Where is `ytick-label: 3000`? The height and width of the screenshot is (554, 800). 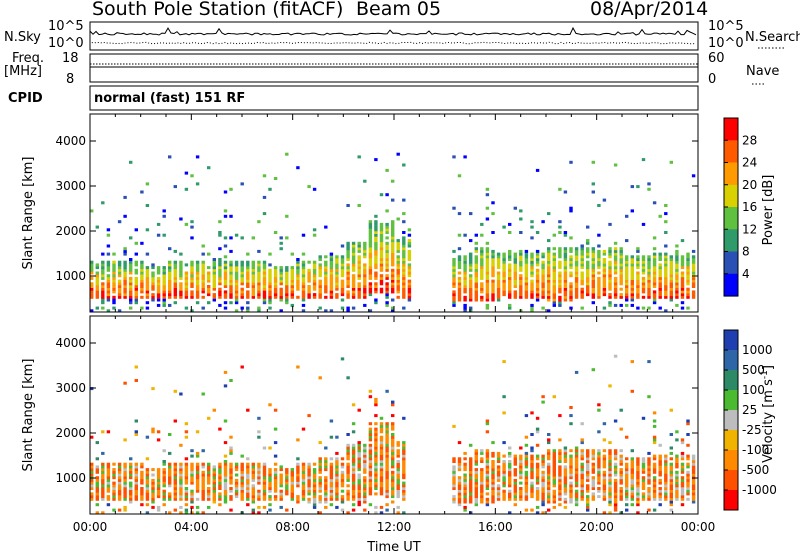
ytick-label: 3000 is located at coordinates (70, 388).